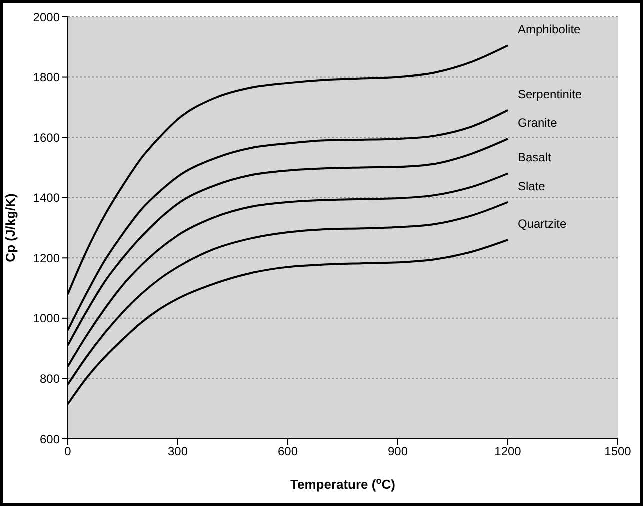 This screenshot has width=643, height=506. I want to click on series-label: Quartzite, so click(543, 224).